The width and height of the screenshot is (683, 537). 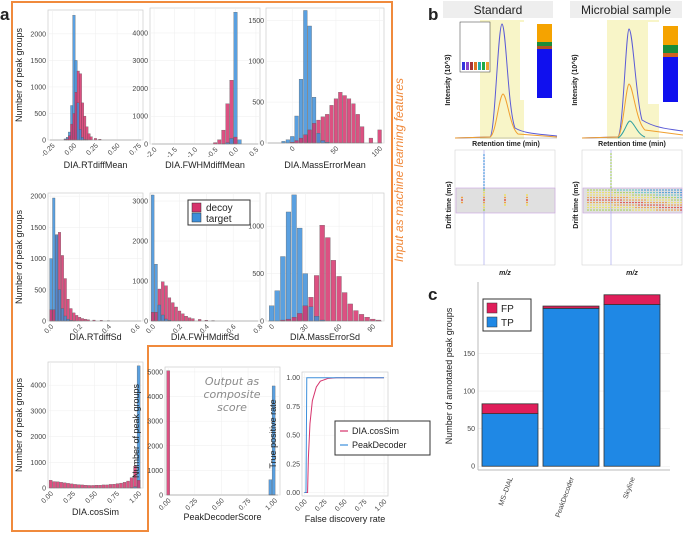 I want to click on x-tick-label: PeakDecoder, so click(x=565, y=497).